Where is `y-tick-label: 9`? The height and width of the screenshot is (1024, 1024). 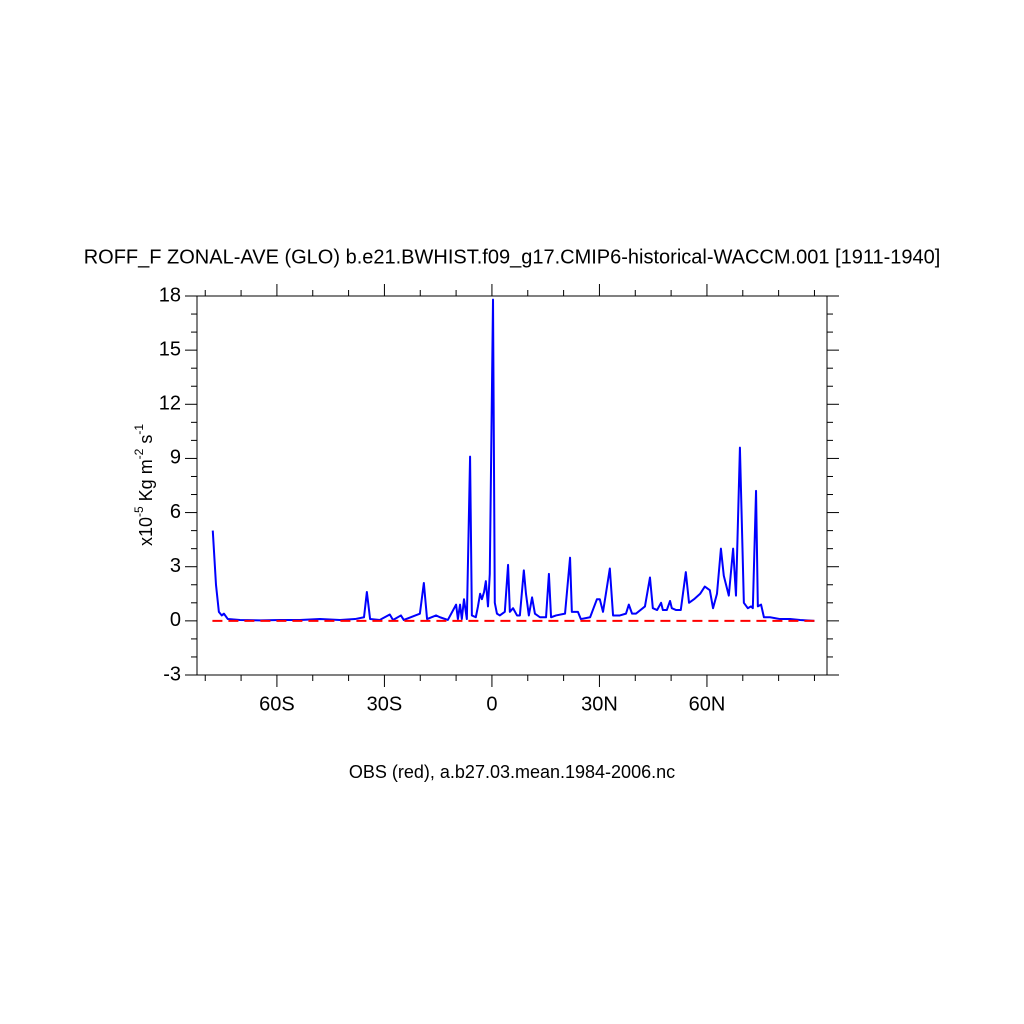 y-tick-label: 9 is located at coordinates (175, 458).